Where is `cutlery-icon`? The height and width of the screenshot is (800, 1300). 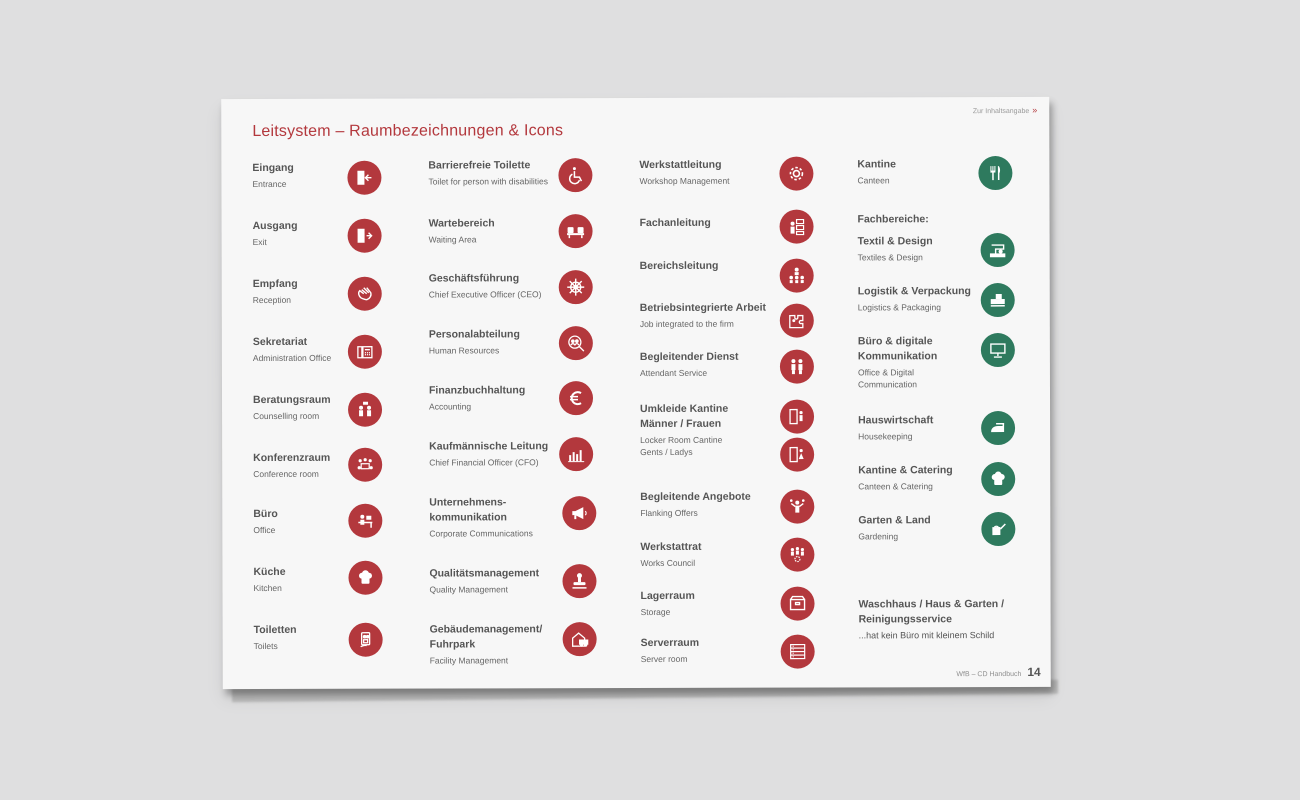
cutlery-icon is located at coordinates (995, 173).